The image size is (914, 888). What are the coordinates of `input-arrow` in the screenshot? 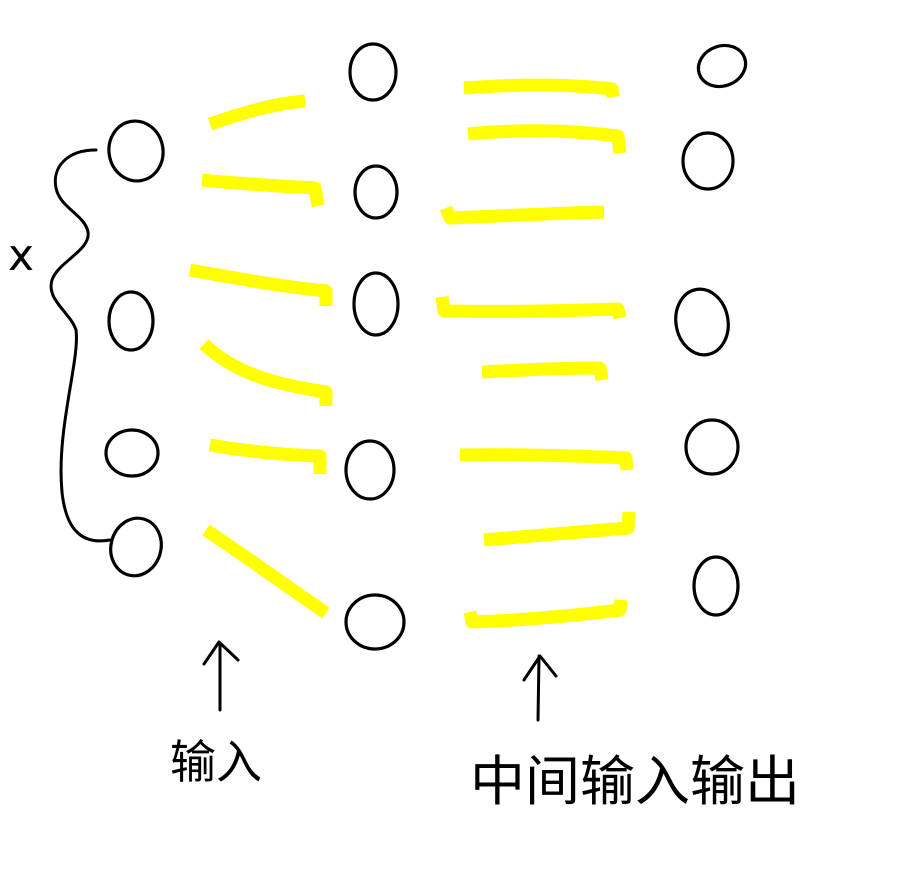 It's located at (221, 676).